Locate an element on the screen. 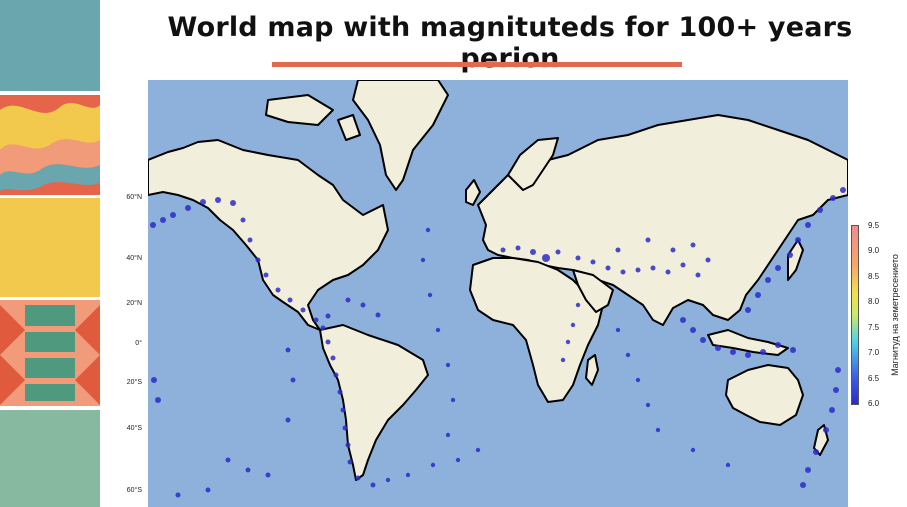 This screenshot has width=907, height=507. island-madagascar is located at coordinates (592, 370).